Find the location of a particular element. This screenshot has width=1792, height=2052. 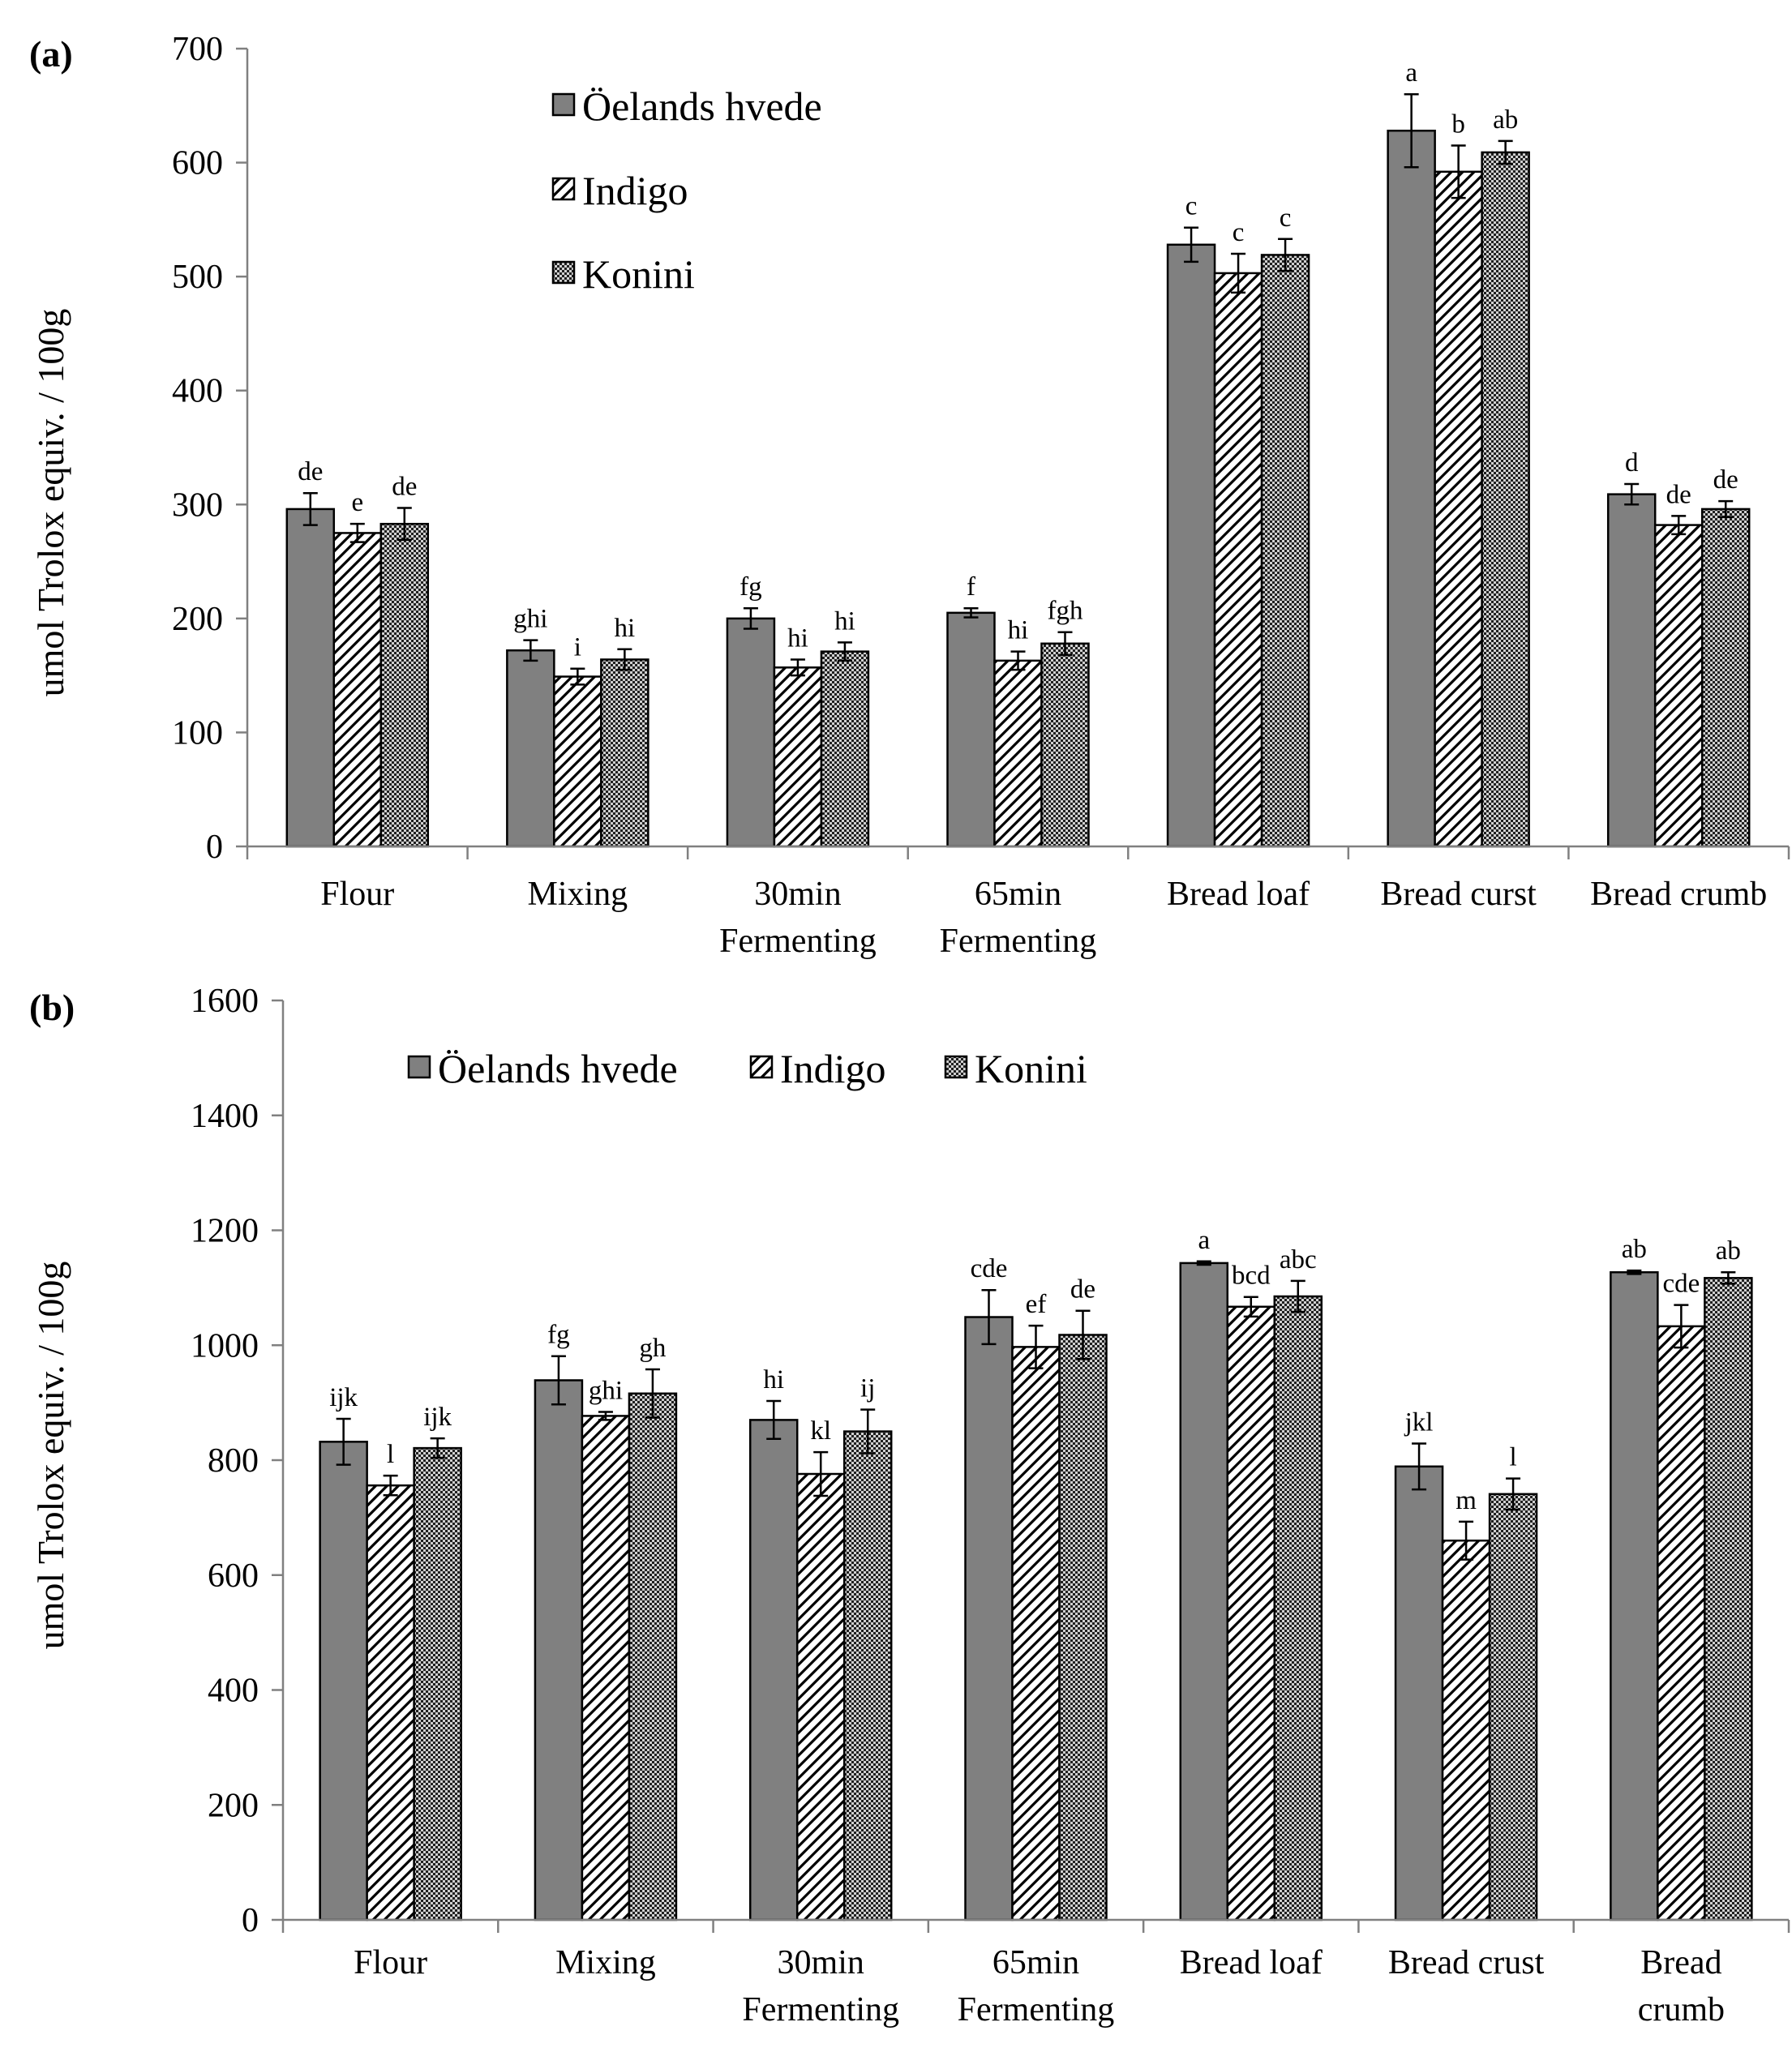

significance-label: gh is located at coordinates (653, 1348).